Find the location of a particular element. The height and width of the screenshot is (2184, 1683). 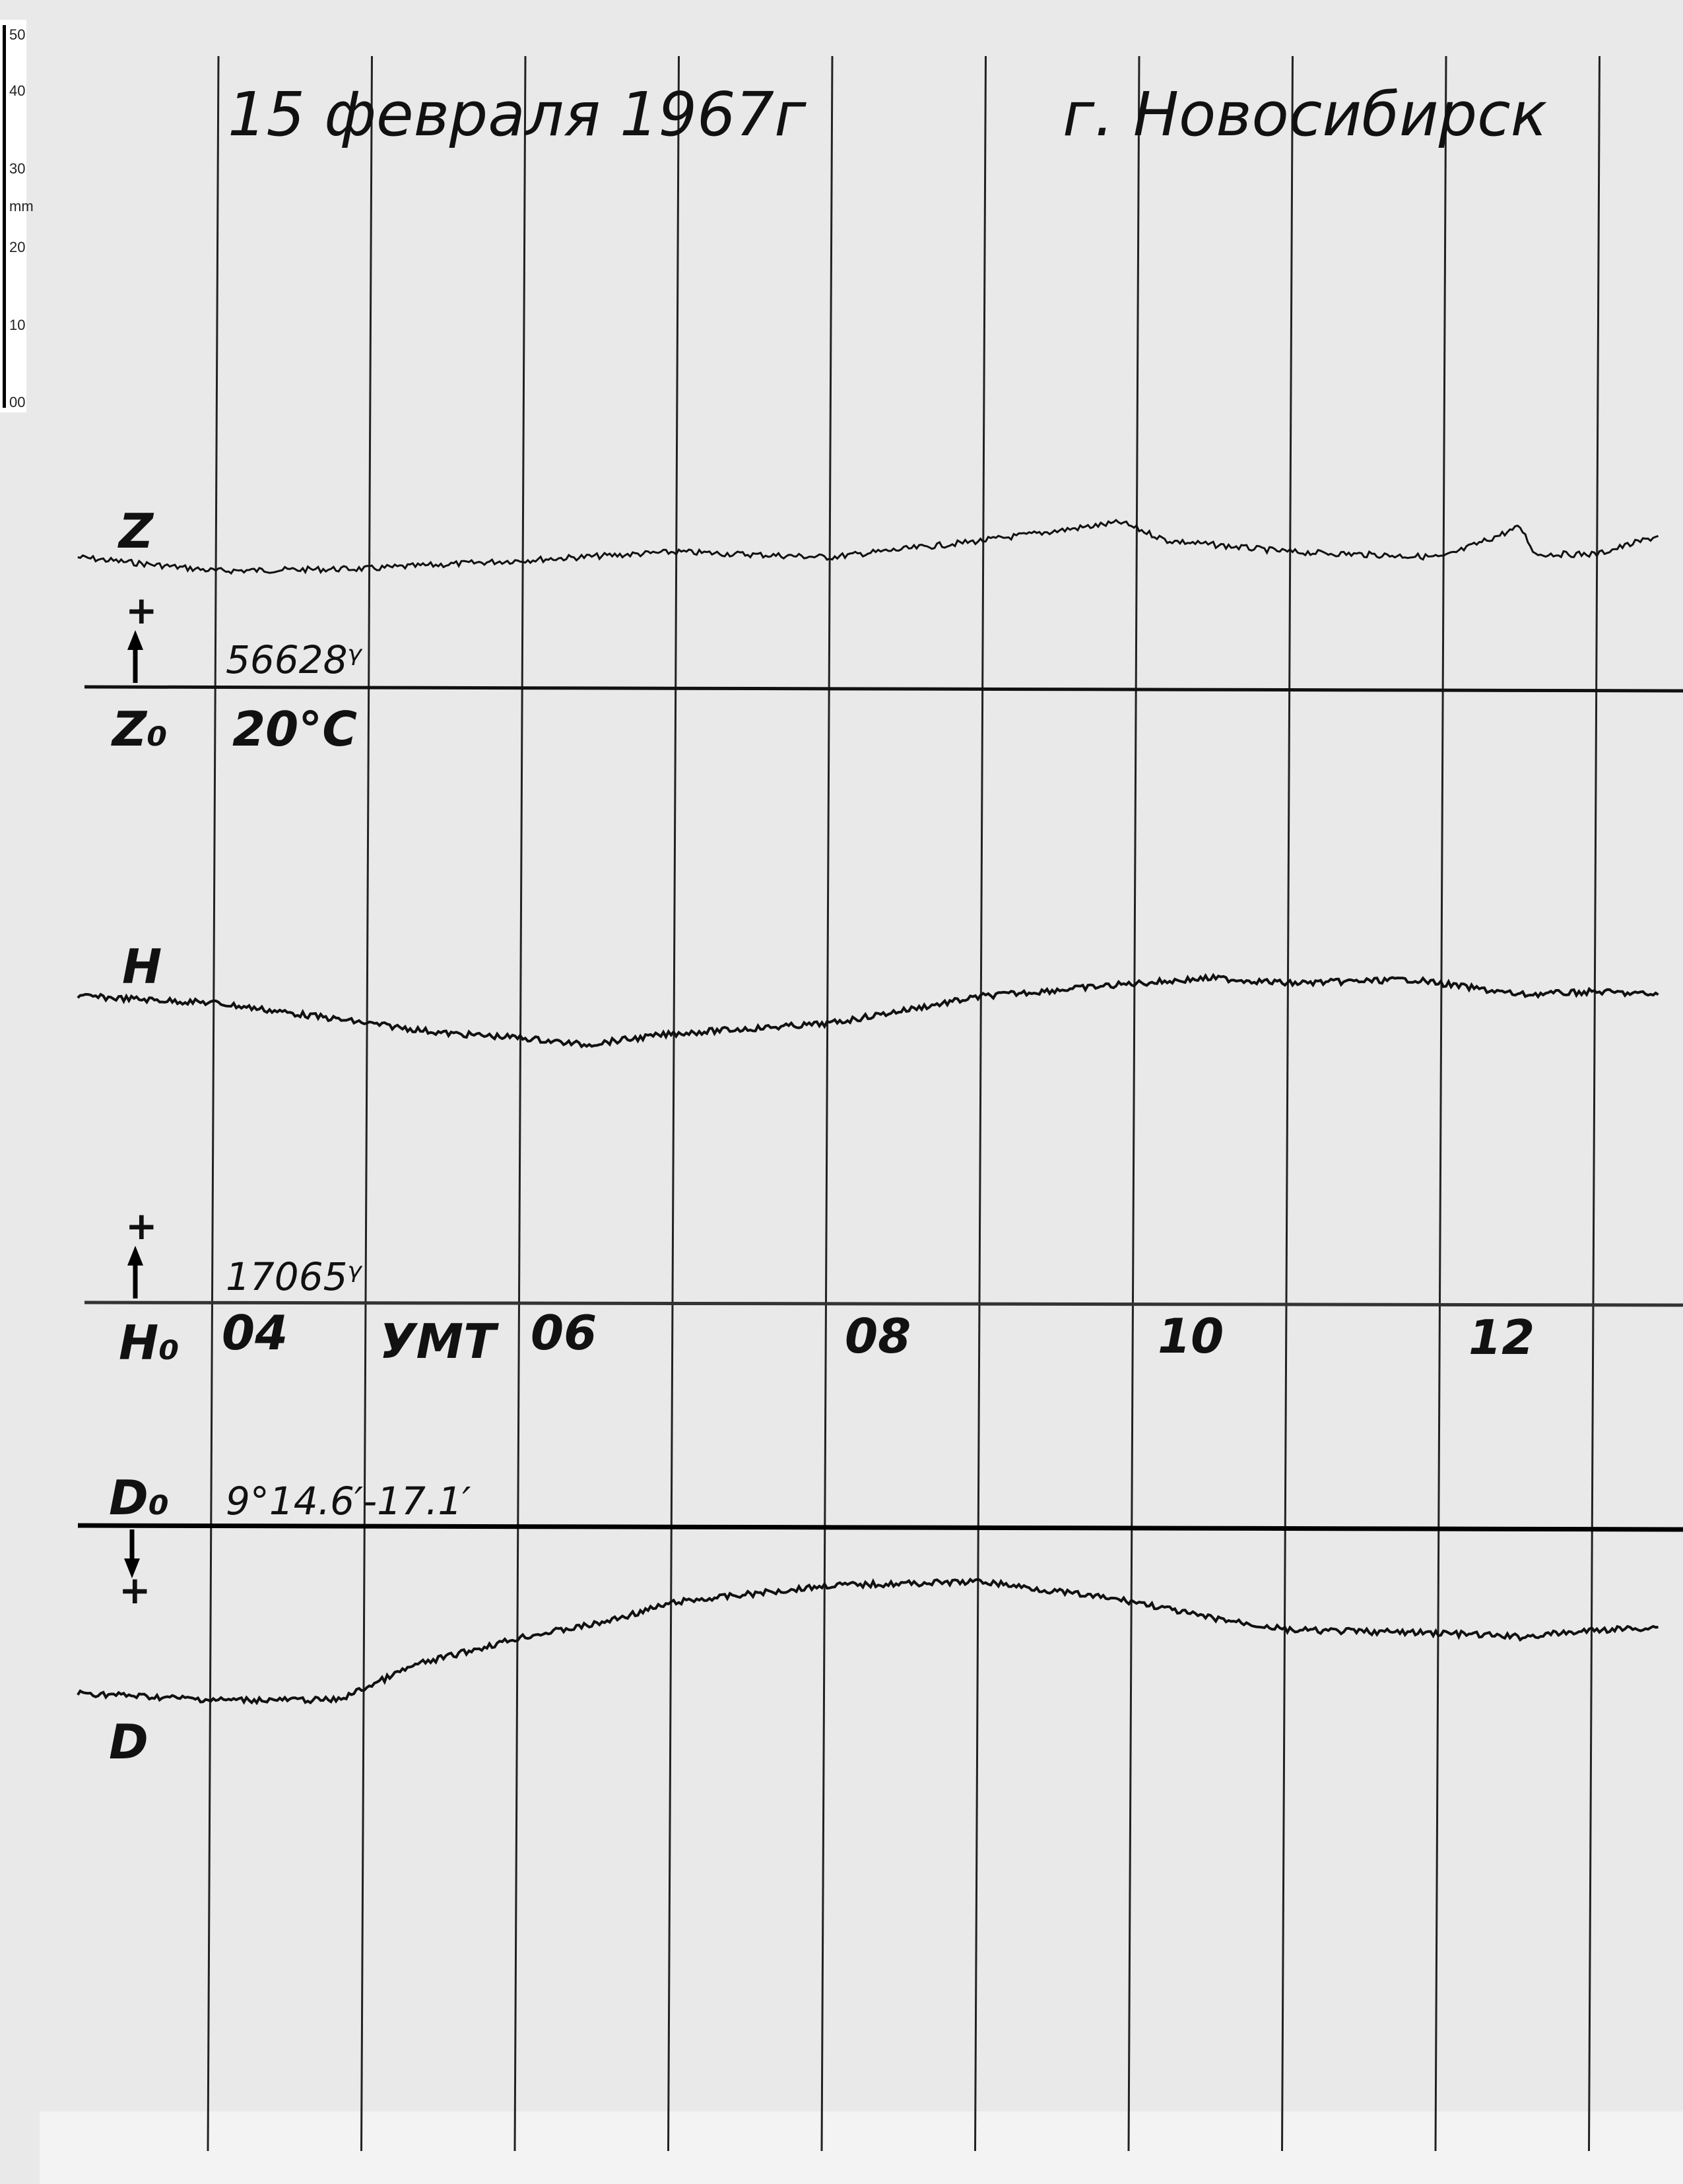

z0-value: 56628ᵞ is located at coordinates (294, 659).